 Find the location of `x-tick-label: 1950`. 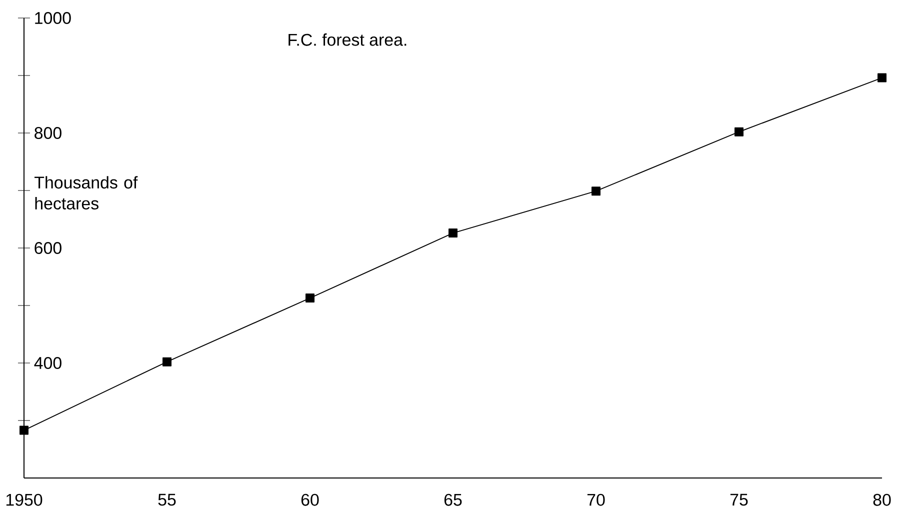

x-tick-label: 1950 is located at coordinates (24, 500).